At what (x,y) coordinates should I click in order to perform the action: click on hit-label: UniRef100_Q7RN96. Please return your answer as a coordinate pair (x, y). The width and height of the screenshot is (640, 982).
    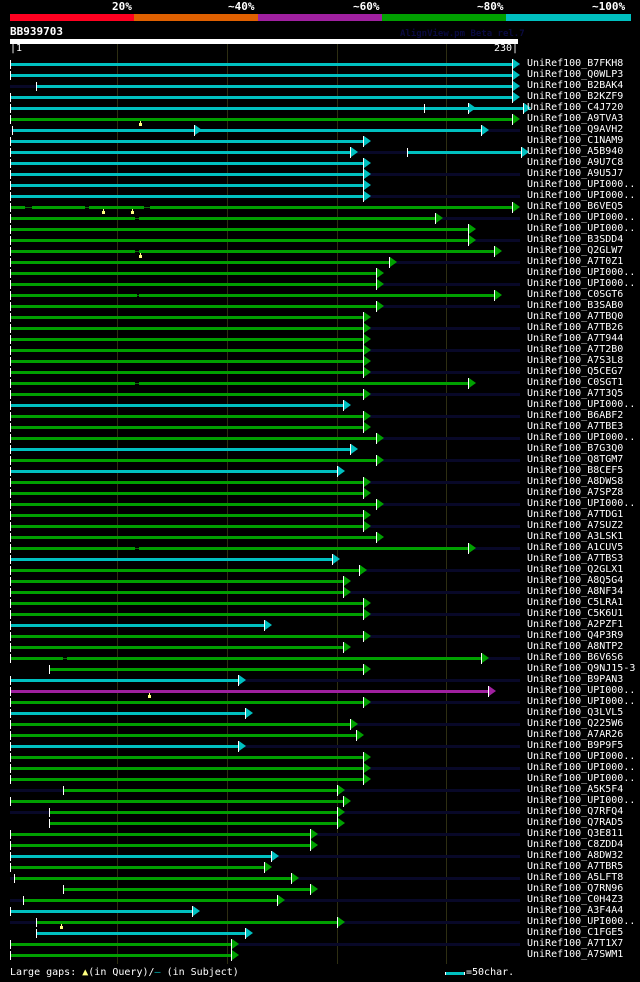
    Looking at the image, I should click on (575, 888).